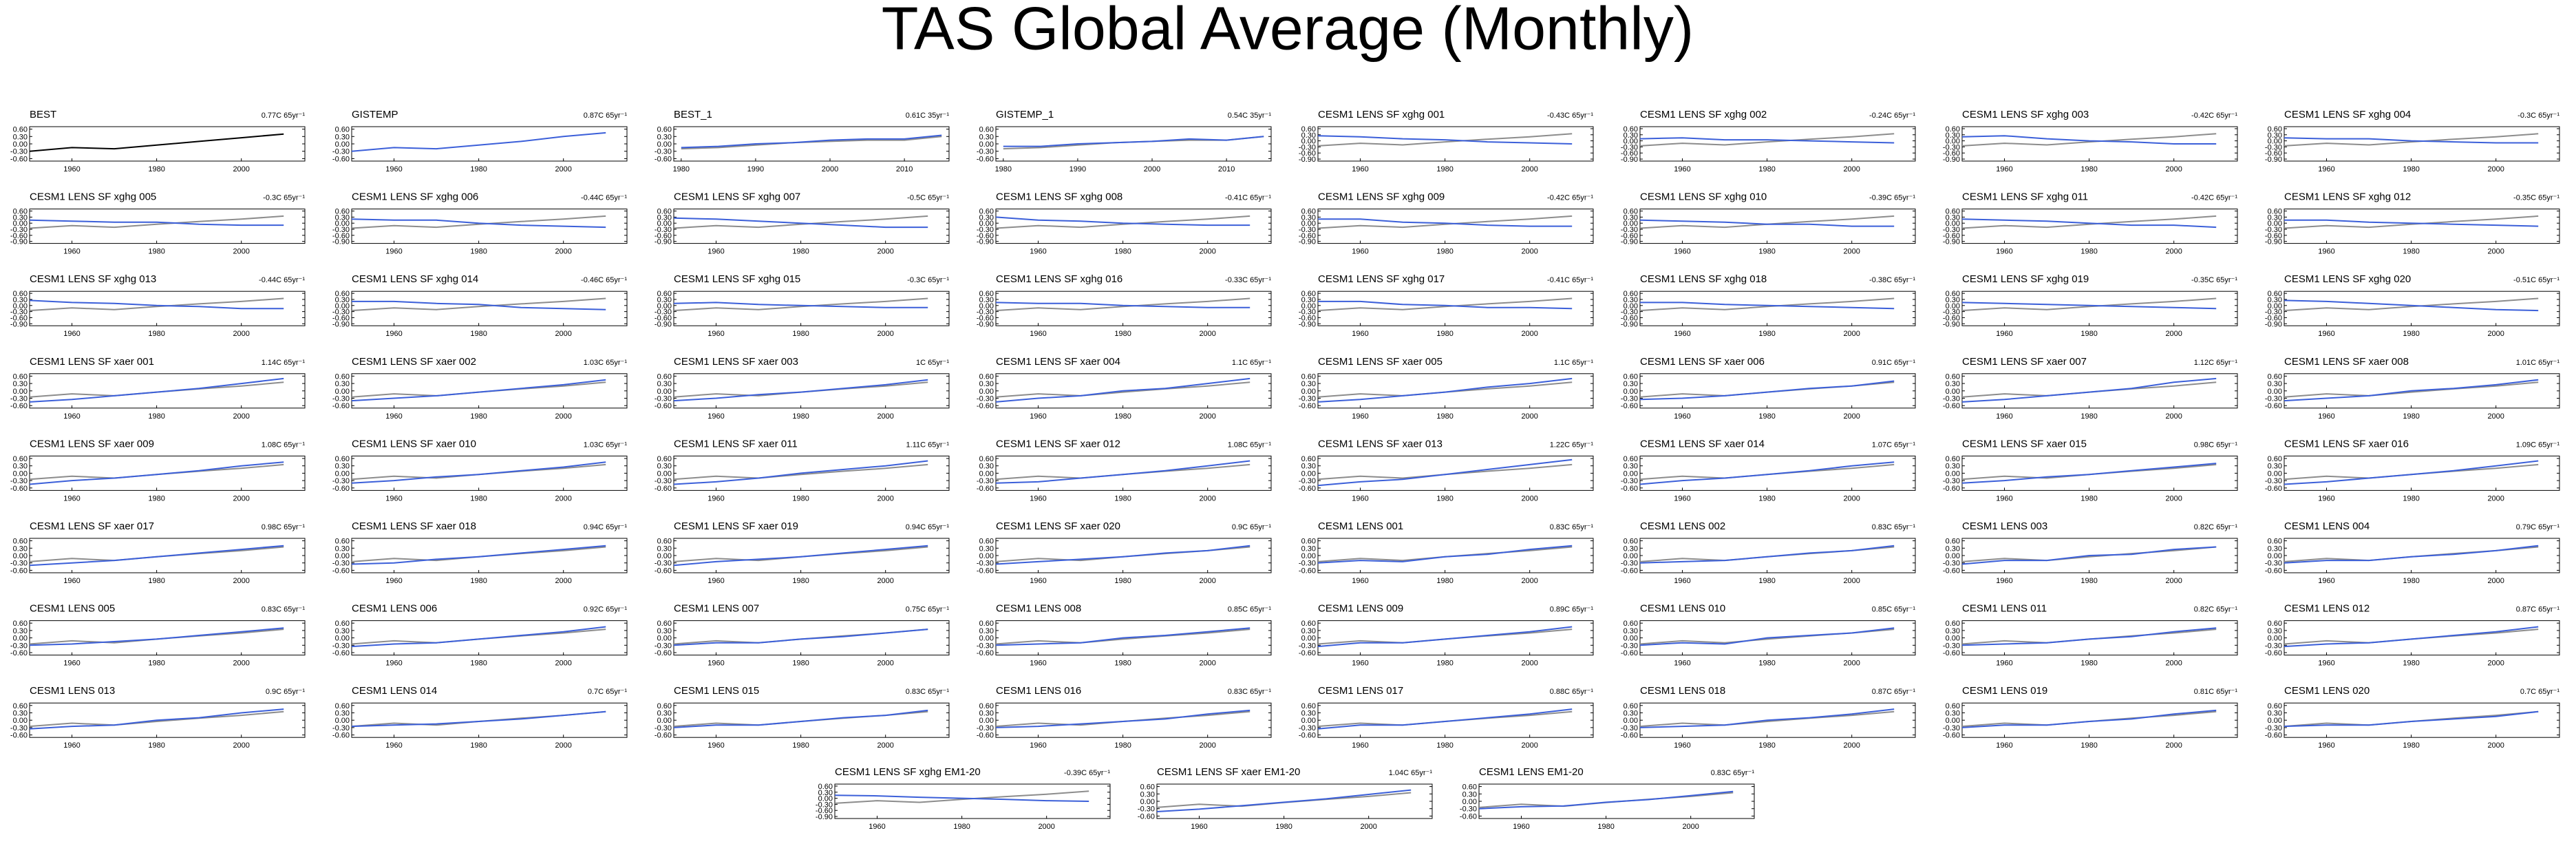 The height and width of the screenshot is (855, 2576). Describe the element at coordinates (415, 197) in the screenshot. I see `panel-title: CESM1 LENS SF xghg 006` at that location.